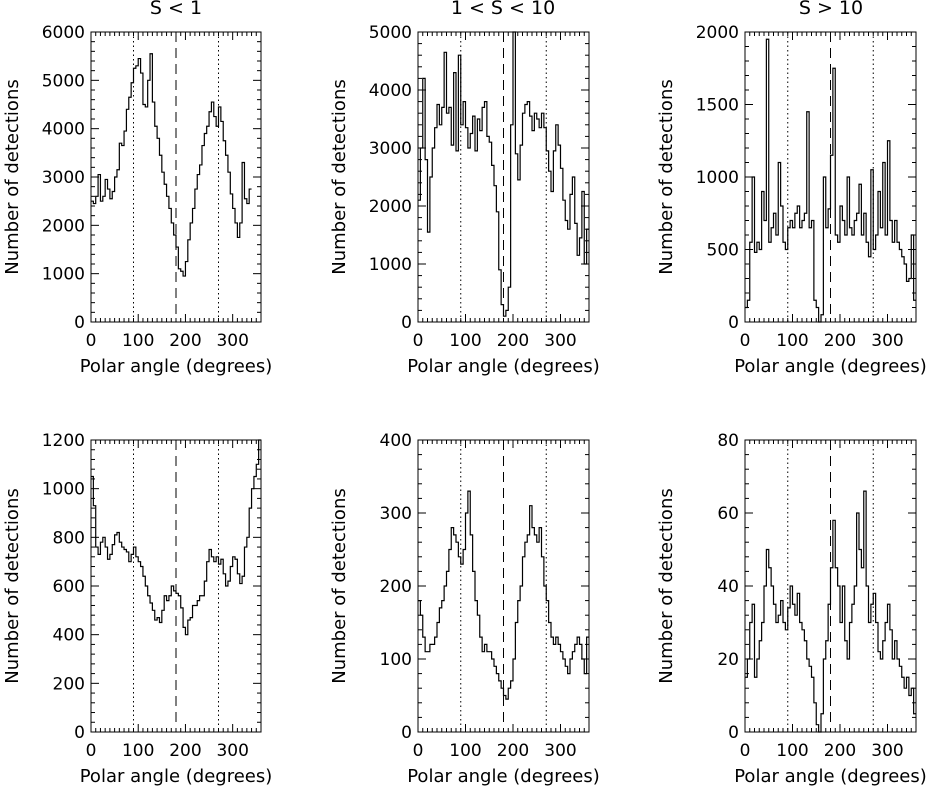 This screenshot has height=793, width=940. I want to click on column-title-2: 1 < S < 10, so click(503, 9).